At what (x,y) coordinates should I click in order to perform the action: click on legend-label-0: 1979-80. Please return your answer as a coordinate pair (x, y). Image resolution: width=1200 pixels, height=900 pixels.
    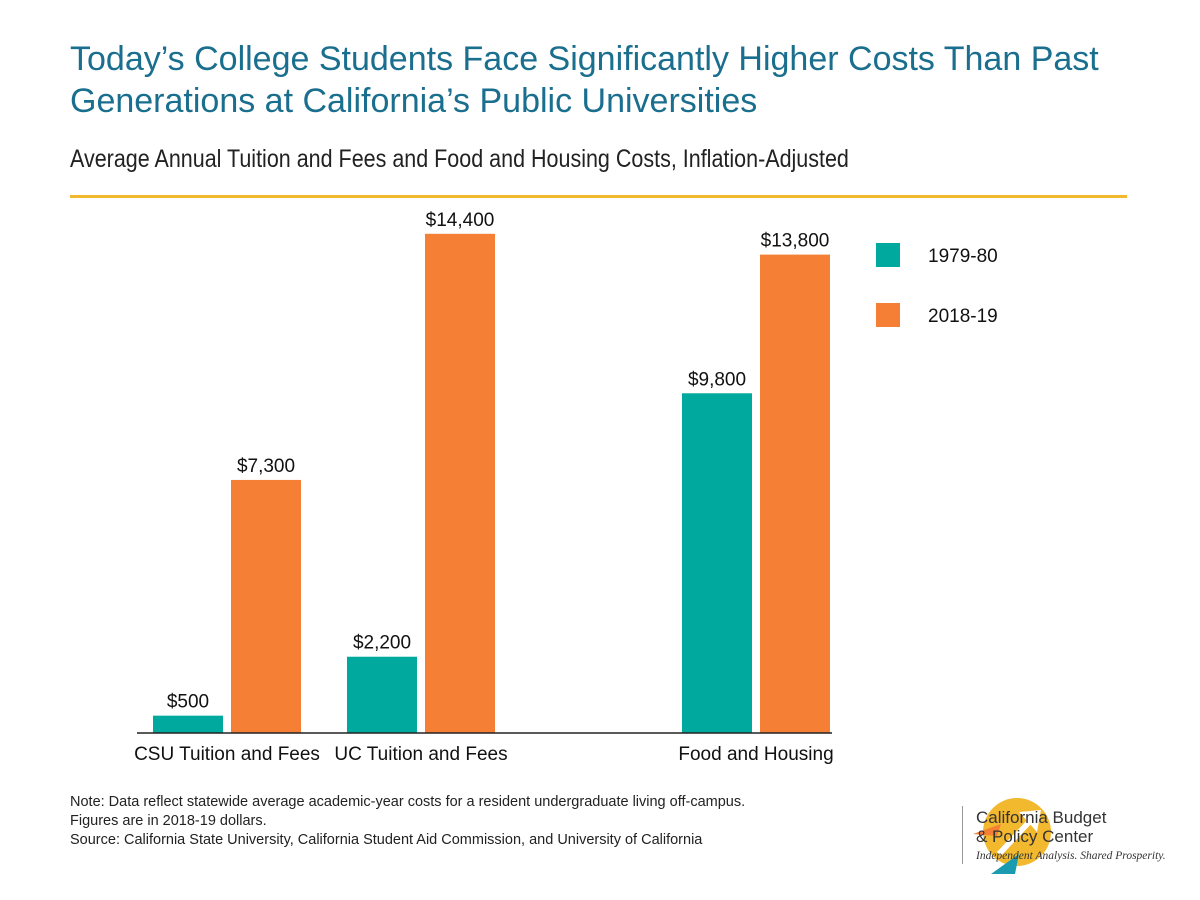
    Looking at the image, I should click on (963, 256).